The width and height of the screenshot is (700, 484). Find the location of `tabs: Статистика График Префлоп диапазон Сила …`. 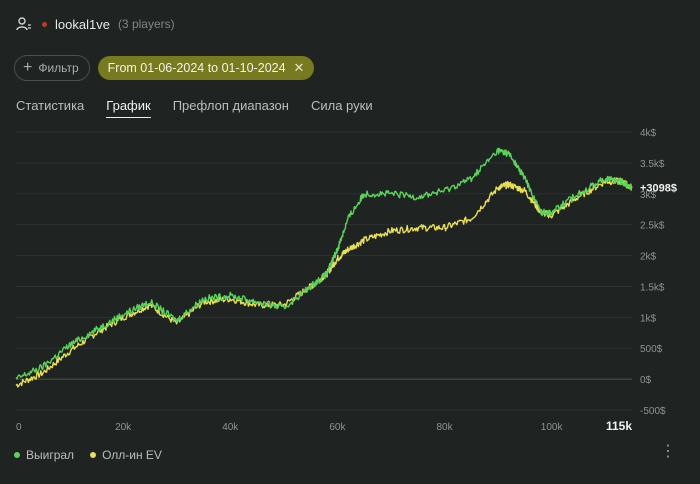

tabs: Статистика График Префлоп диапазон Сила … is located at coordinates (194, 108).